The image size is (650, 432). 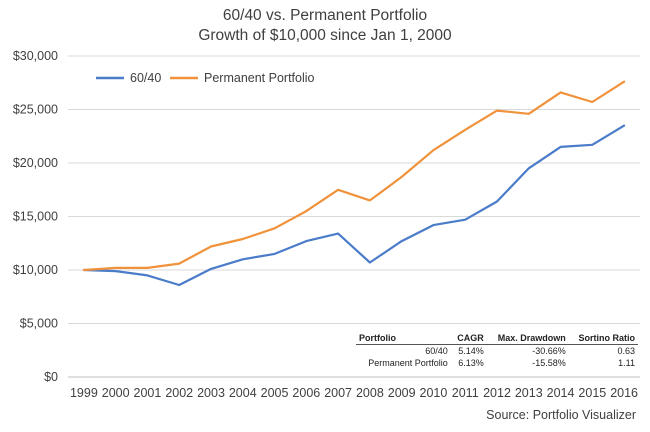 I want to click on stats-cell-max-drawdown: -15.58%, so click(x=549, y=363).